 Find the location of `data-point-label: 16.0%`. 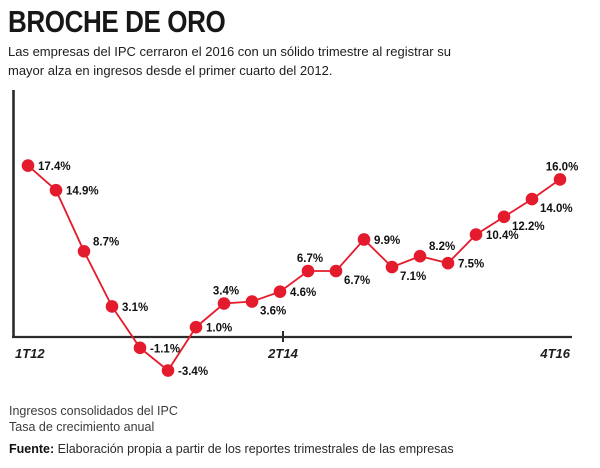

data-point-label: 16.0% is located at coordinates (562, 167).